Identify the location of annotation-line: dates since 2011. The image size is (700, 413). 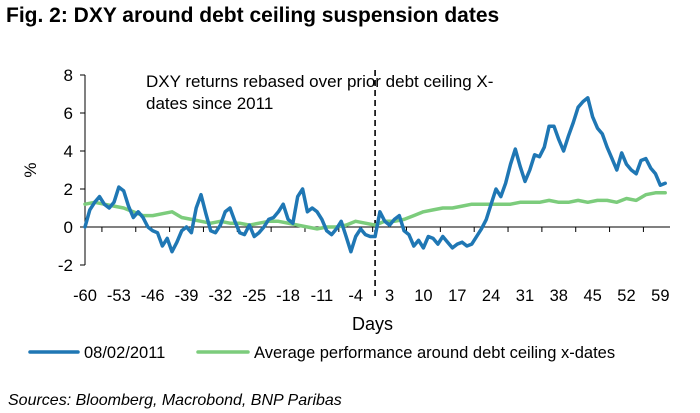
(209, 103).